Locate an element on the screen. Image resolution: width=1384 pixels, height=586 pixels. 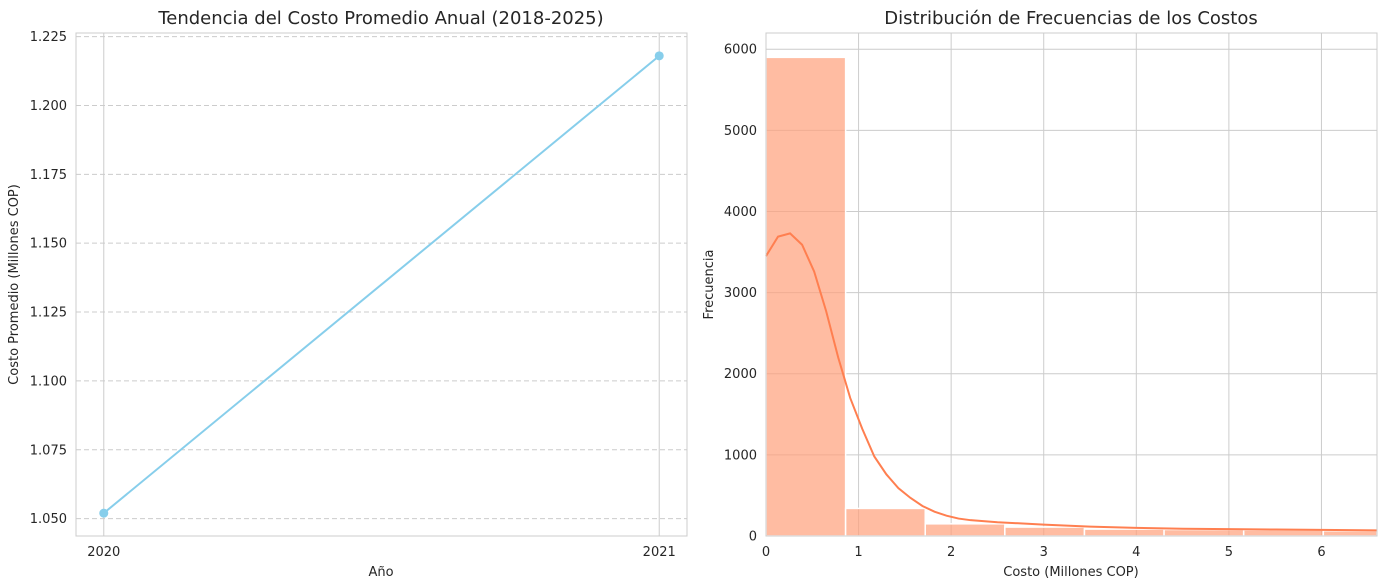
histogram-x-tick-label: 5 is located at coordinates (1229, 552).